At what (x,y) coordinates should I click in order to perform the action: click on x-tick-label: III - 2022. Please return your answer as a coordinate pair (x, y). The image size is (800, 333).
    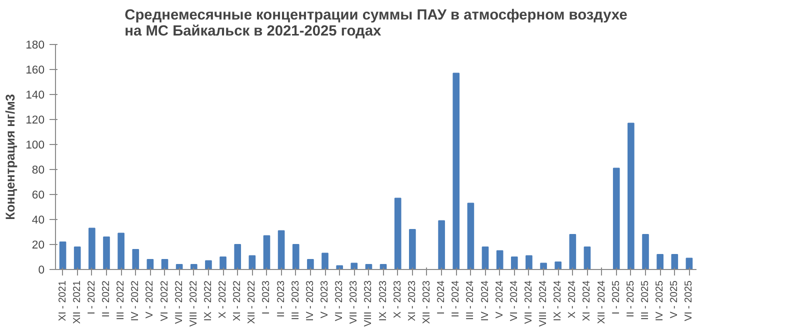
    Looking at the image, I should click on (121, 300).